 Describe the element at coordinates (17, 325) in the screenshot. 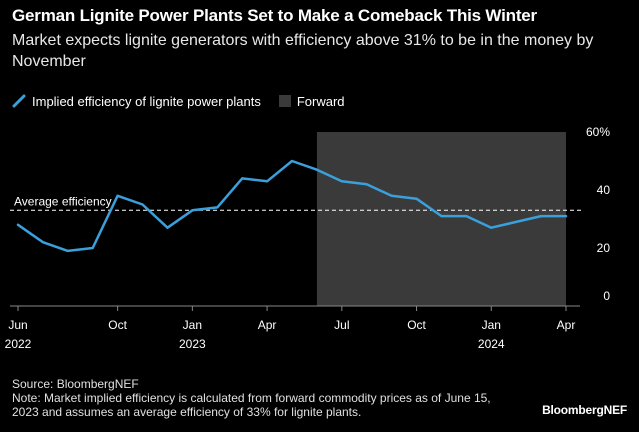

I see `x-tick-label: Jun` at that location.